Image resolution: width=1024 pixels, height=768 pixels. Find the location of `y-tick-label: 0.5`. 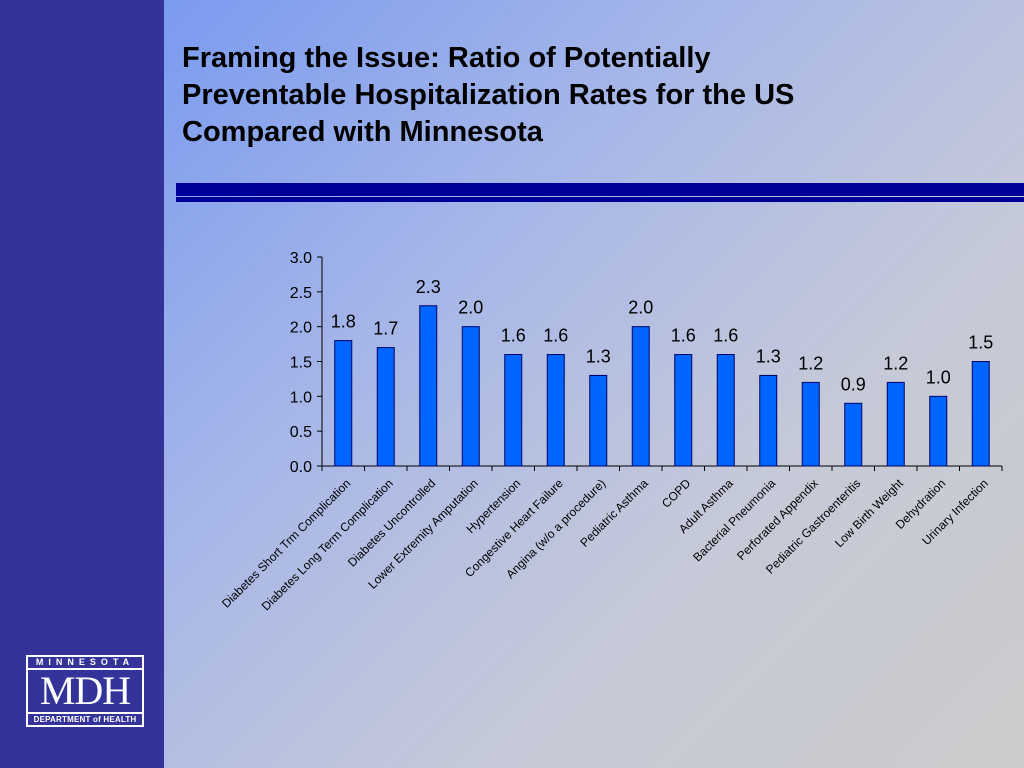

y-tick-label: 0.5 is located at coordinates (301, 432).